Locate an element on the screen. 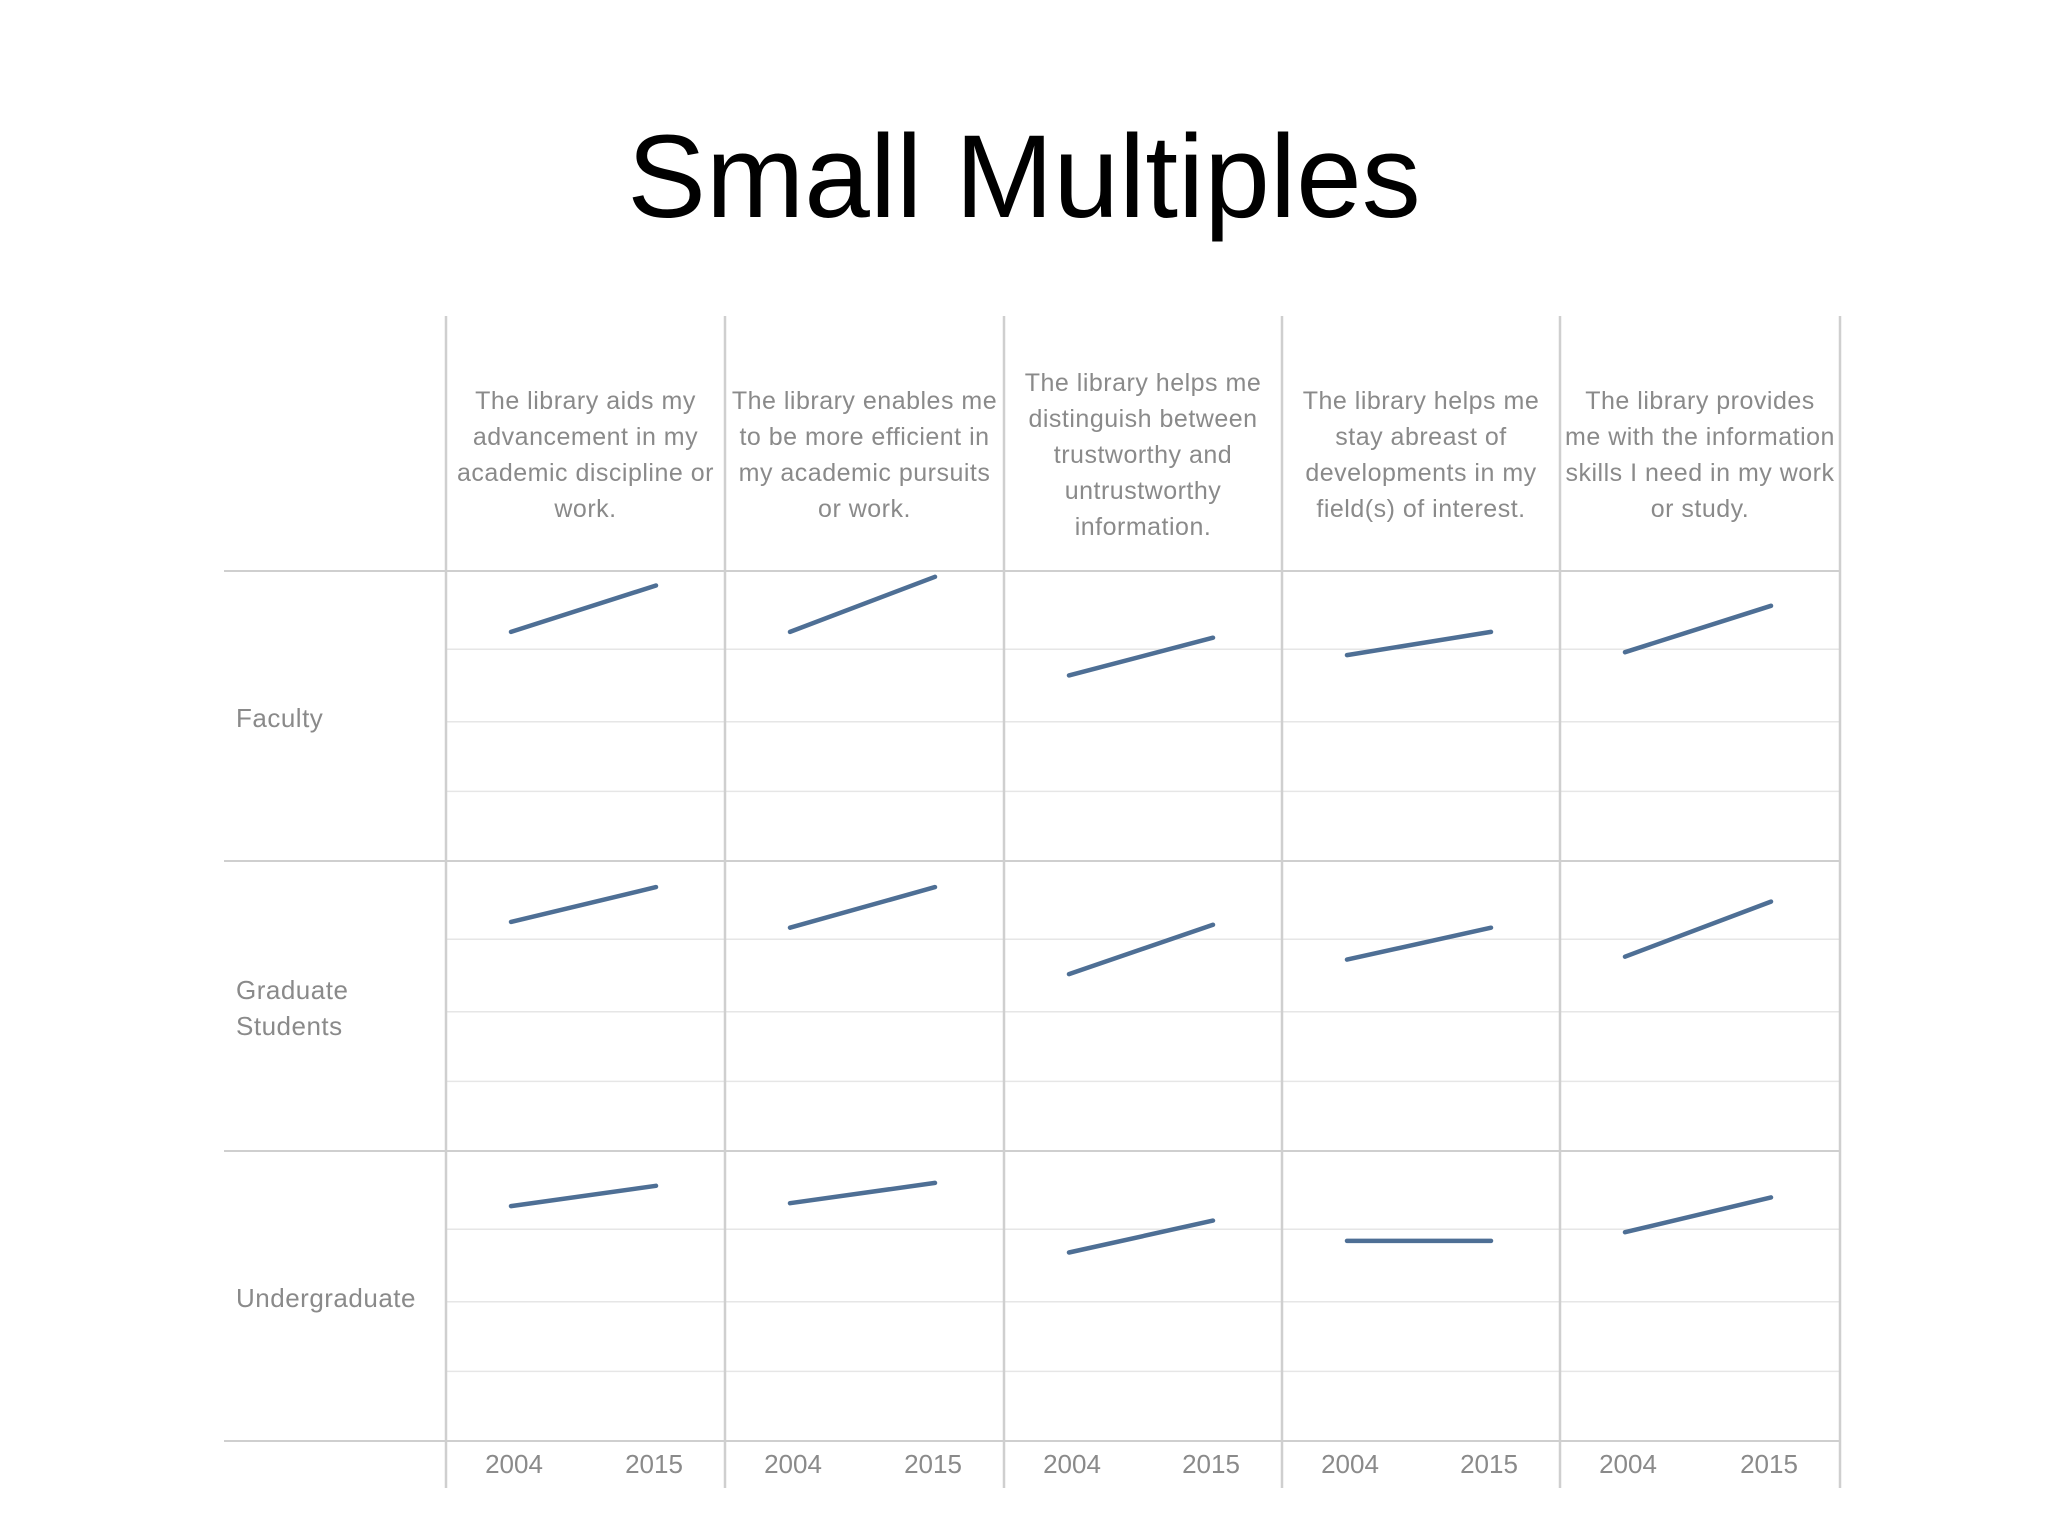  series-line-row1-col5 is located at coordinates (1698, 629).